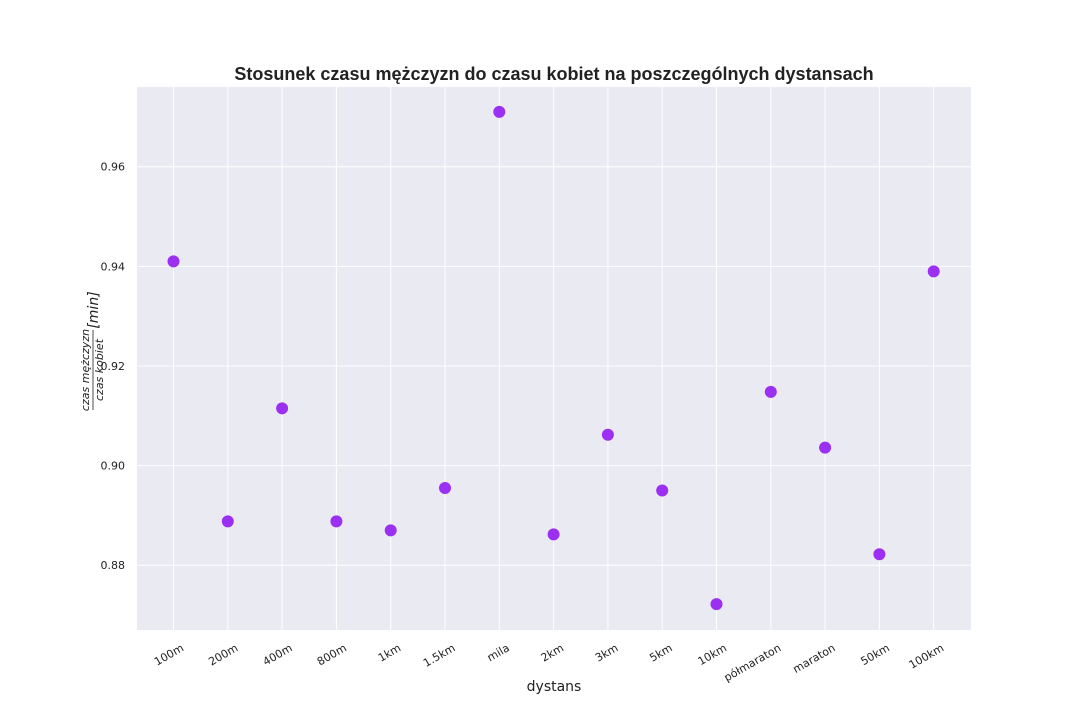 The width and height of the screenshot is (1080, 720). Describe the element at coordinates (498, 652) in the screenshot. I see `x-tick-label: mila` at that location.